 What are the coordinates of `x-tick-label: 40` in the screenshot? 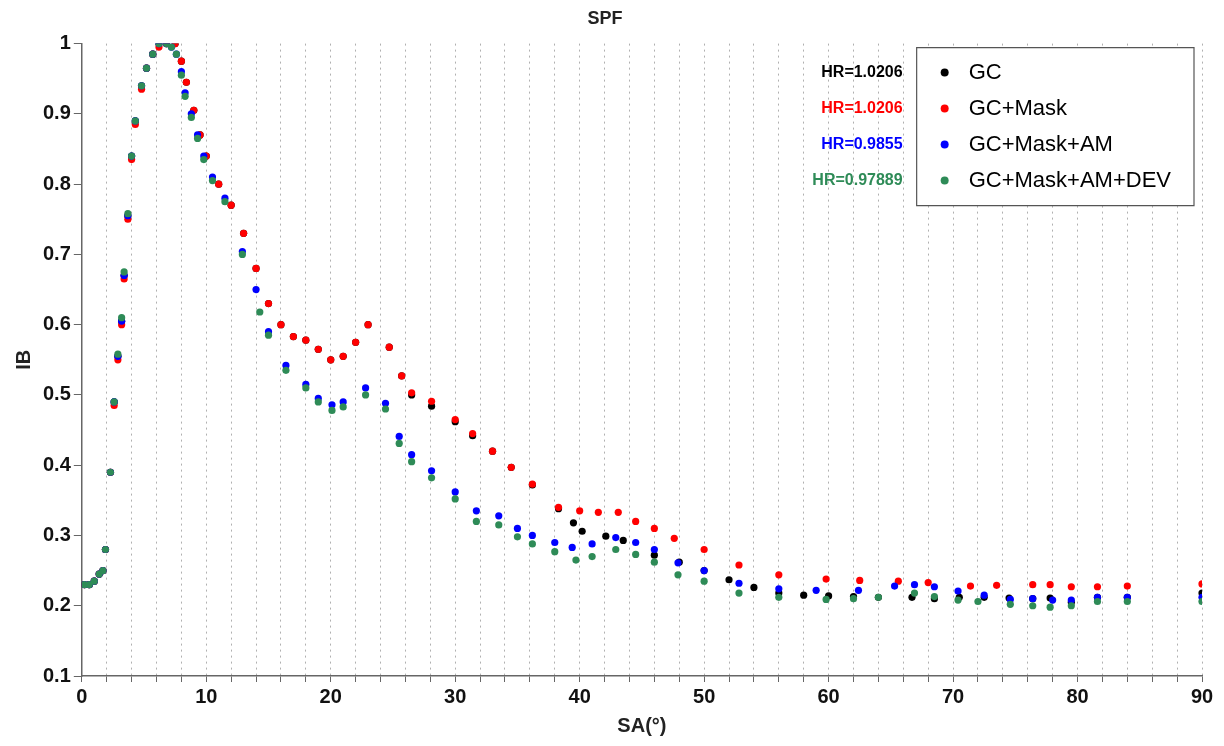 It's located at (579, 695).